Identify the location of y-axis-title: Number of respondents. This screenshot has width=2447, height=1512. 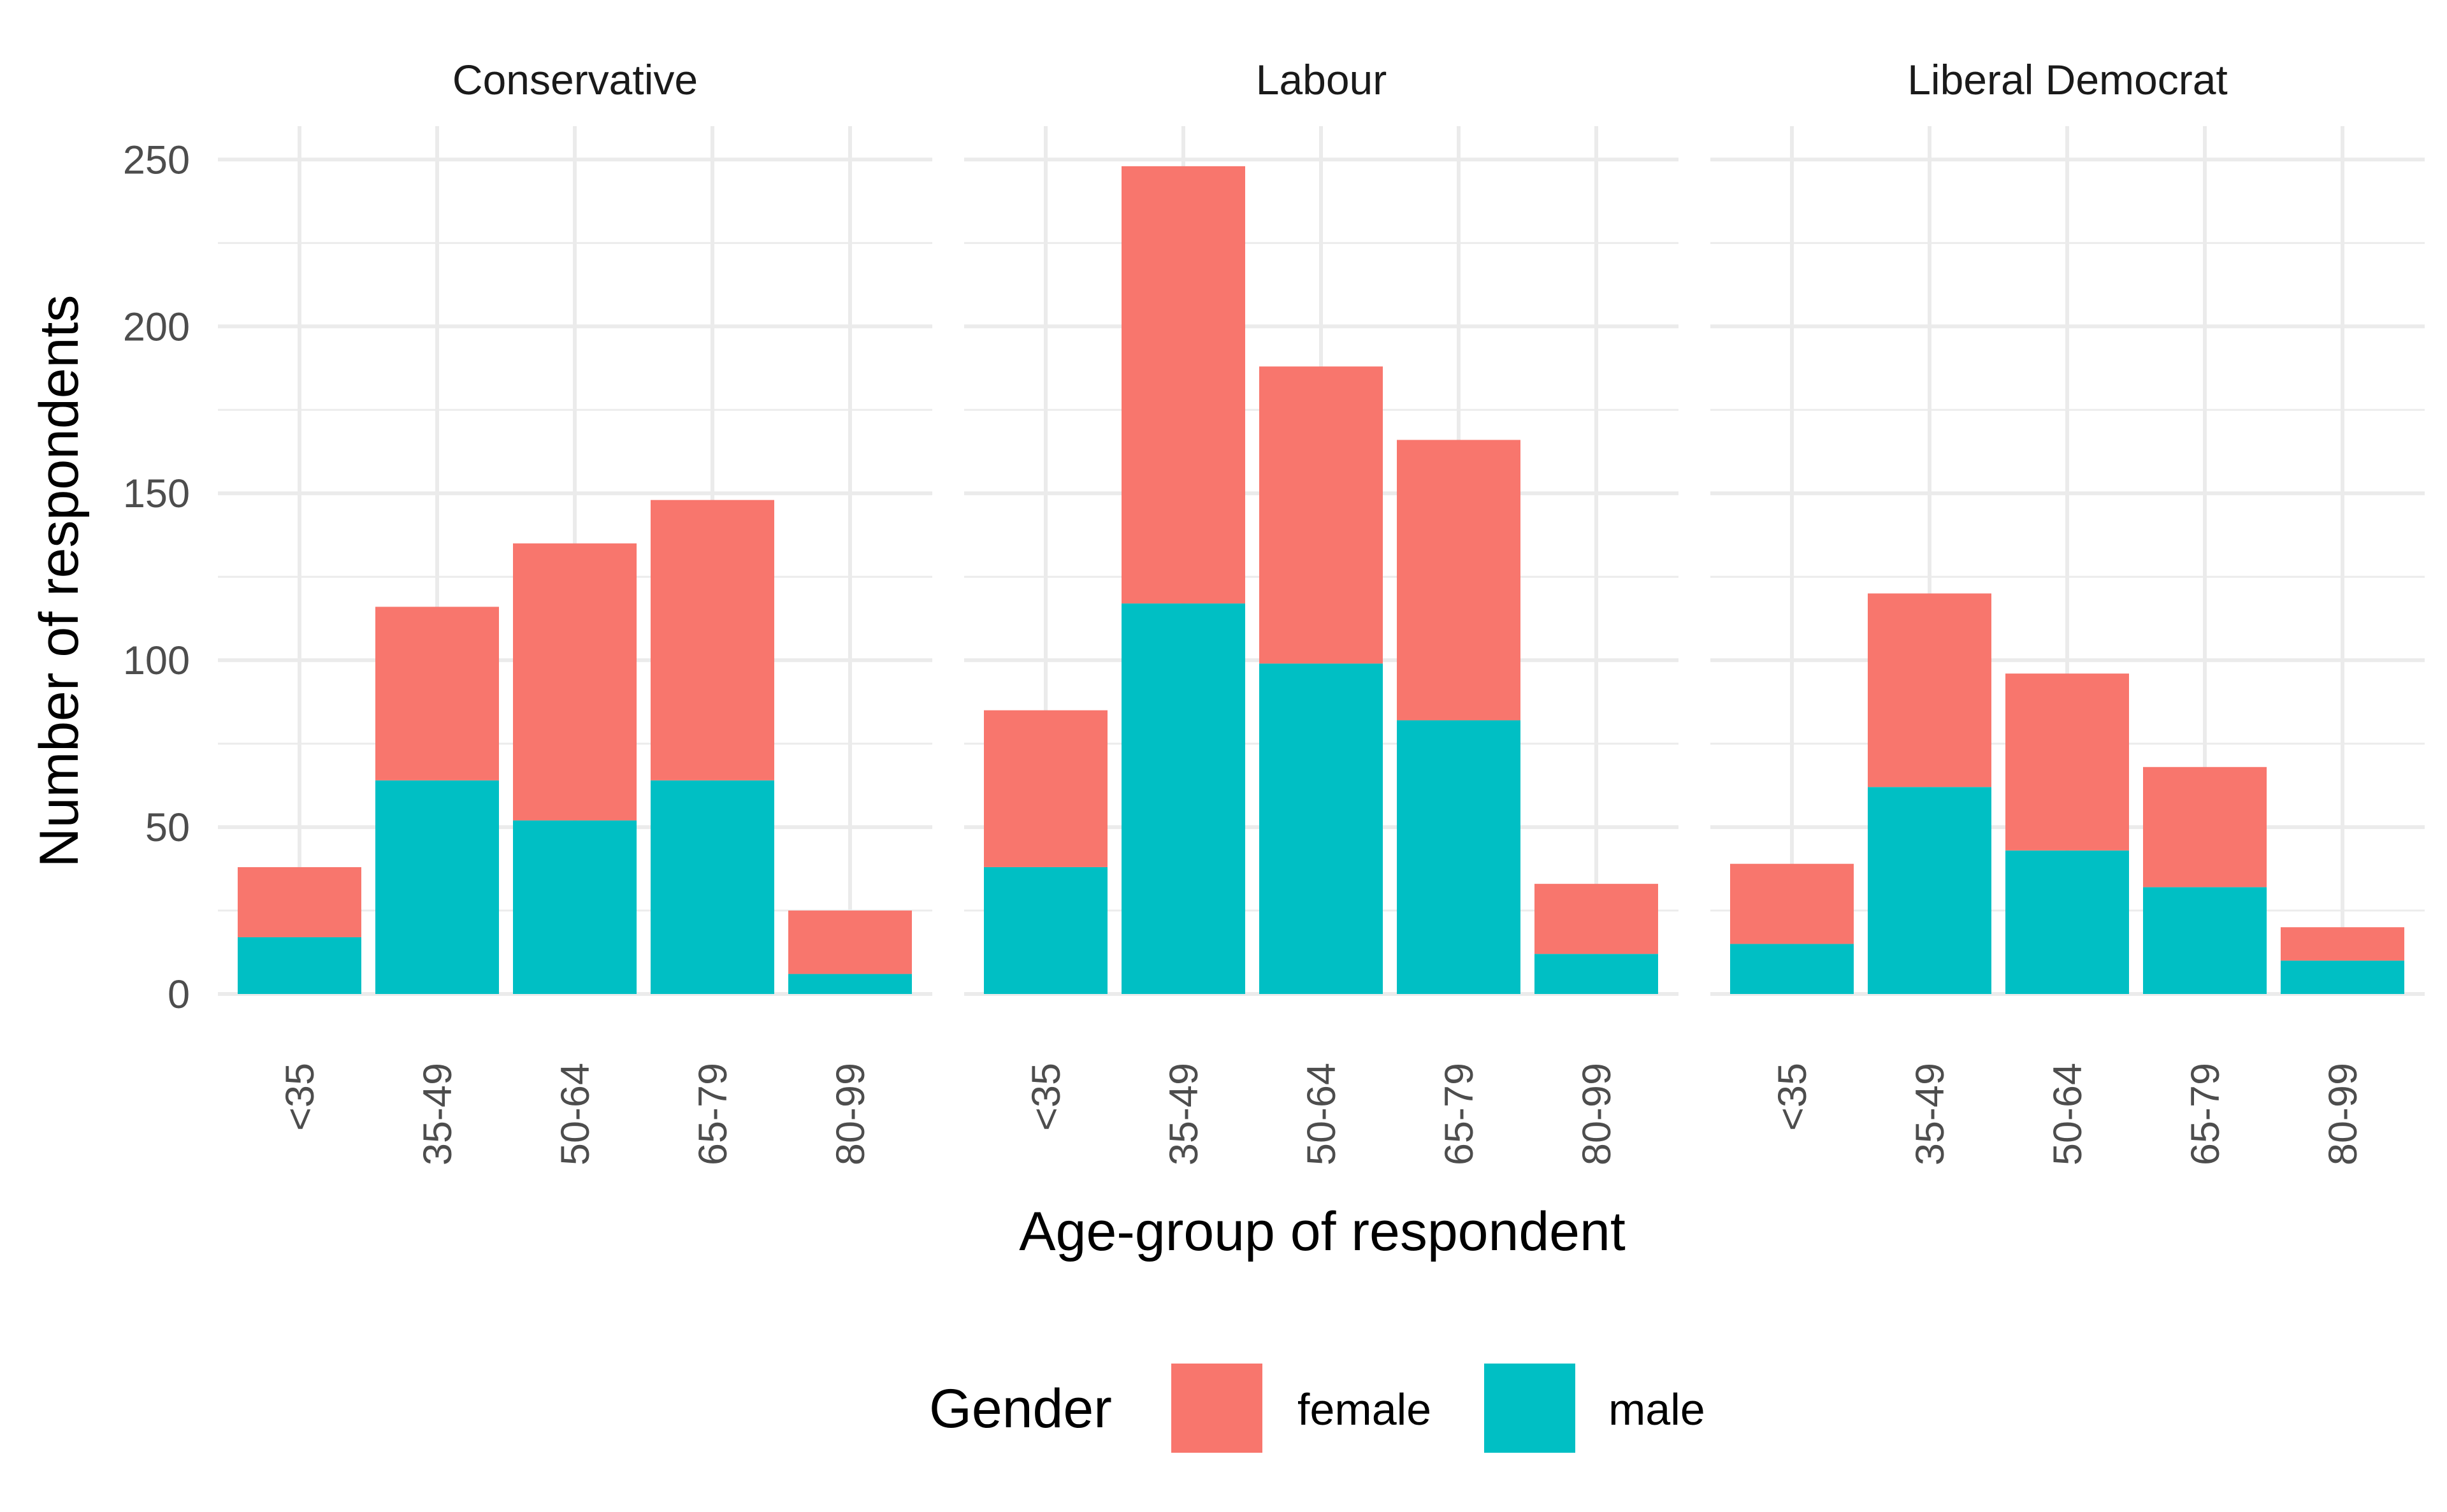
(59, 581).